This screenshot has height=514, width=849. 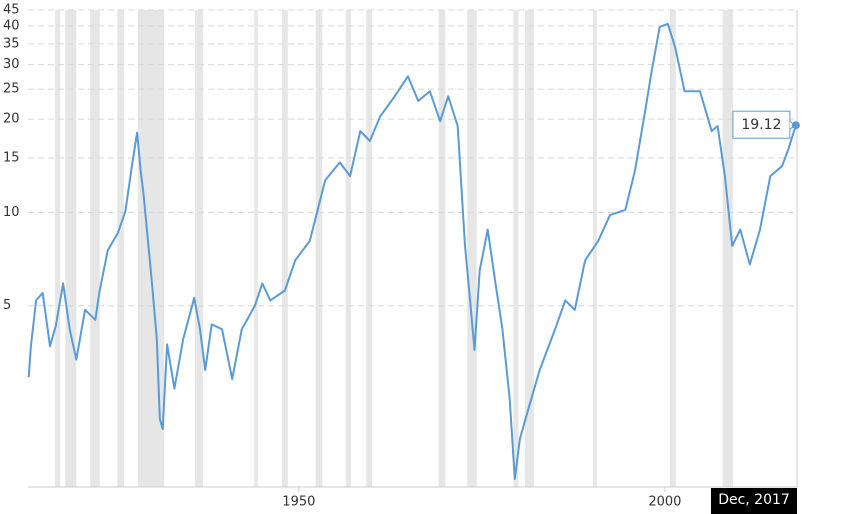 What do you see at coordinates (795, 125) in the screenshot?
I see `last-point` at bounding box center [795, 125].